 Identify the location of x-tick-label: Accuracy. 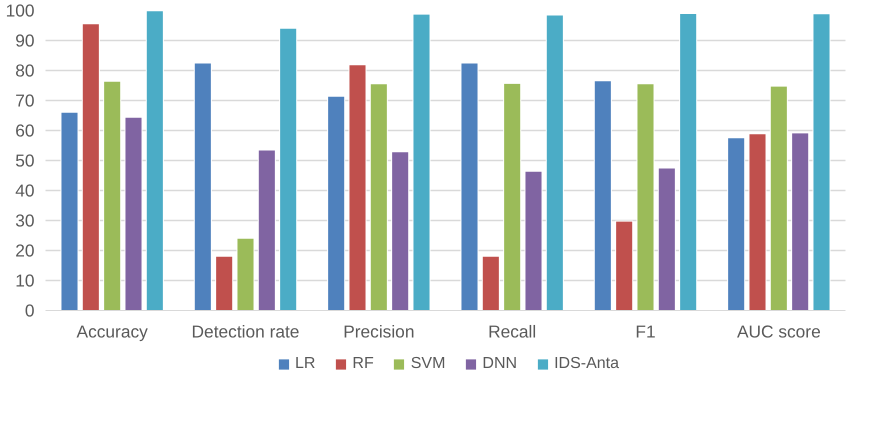
(112, 332).